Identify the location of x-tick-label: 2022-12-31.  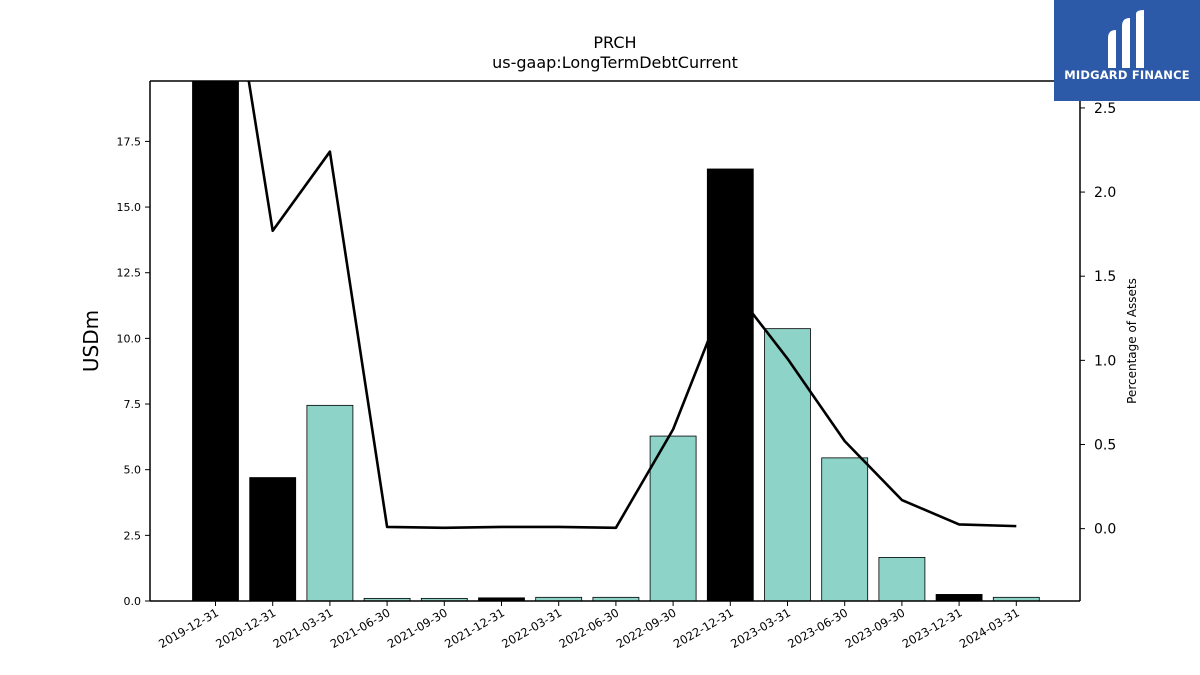
(703, 628).